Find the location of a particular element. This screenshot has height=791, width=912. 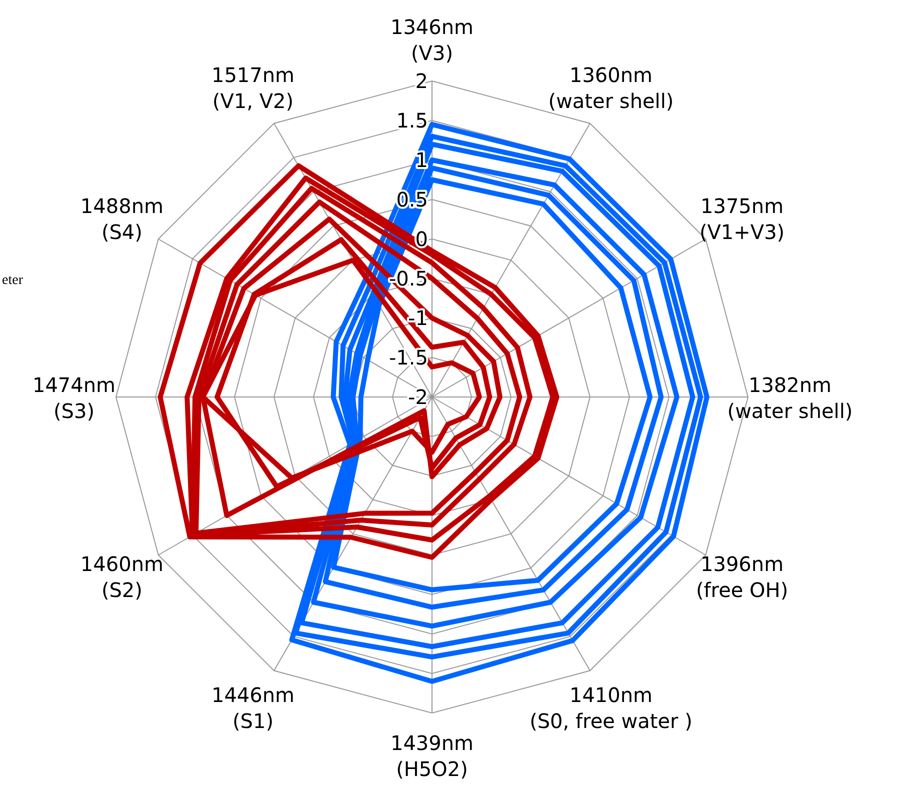

y-tick-label: 1.5 is located at coordinates (412, 120).